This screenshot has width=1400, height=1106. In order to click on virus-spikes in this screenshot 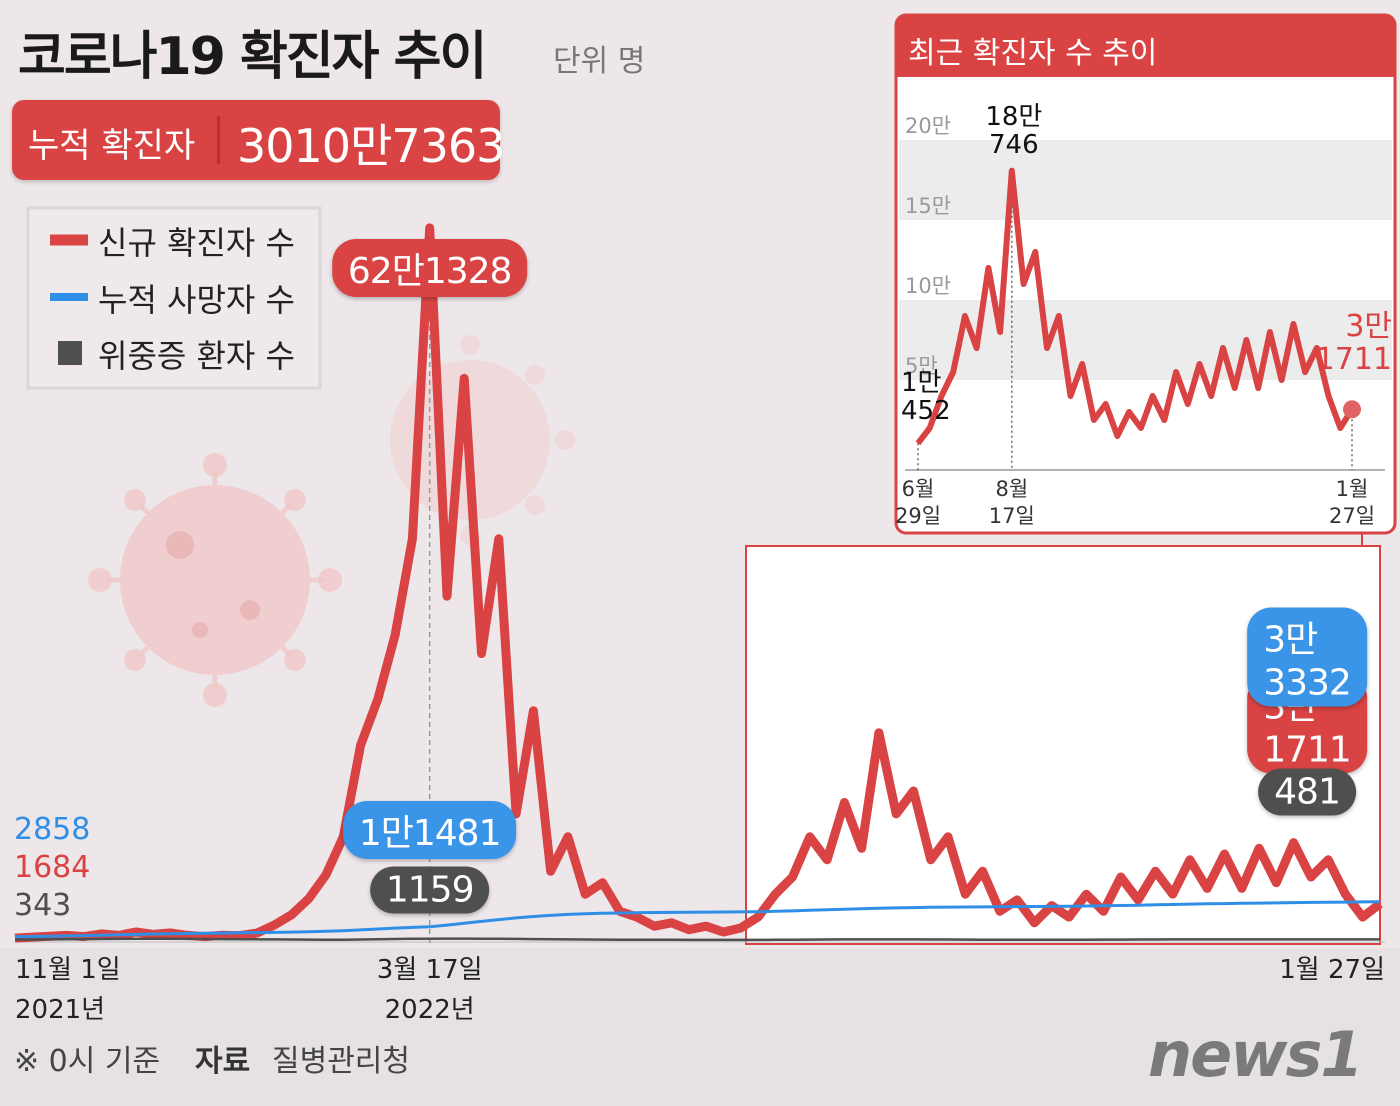, I will do `click(215, 580)`.